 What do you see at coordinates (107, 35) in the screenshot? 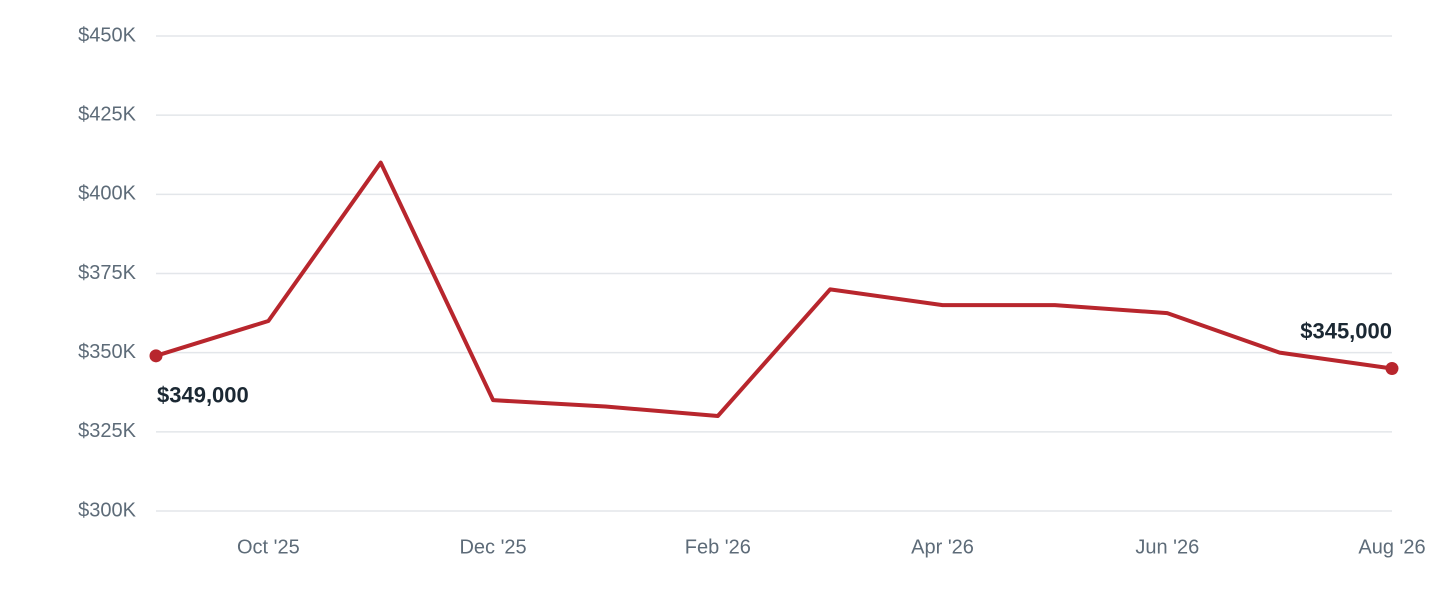
I see `y-tick-label: $450K` at bounding box center [107, 35].